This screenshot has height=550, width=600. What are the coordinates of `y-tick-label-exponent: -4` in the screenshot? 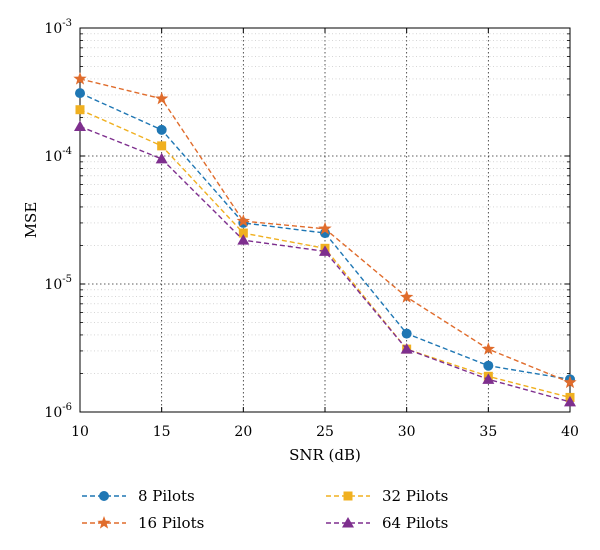 It's located at (67, 151).